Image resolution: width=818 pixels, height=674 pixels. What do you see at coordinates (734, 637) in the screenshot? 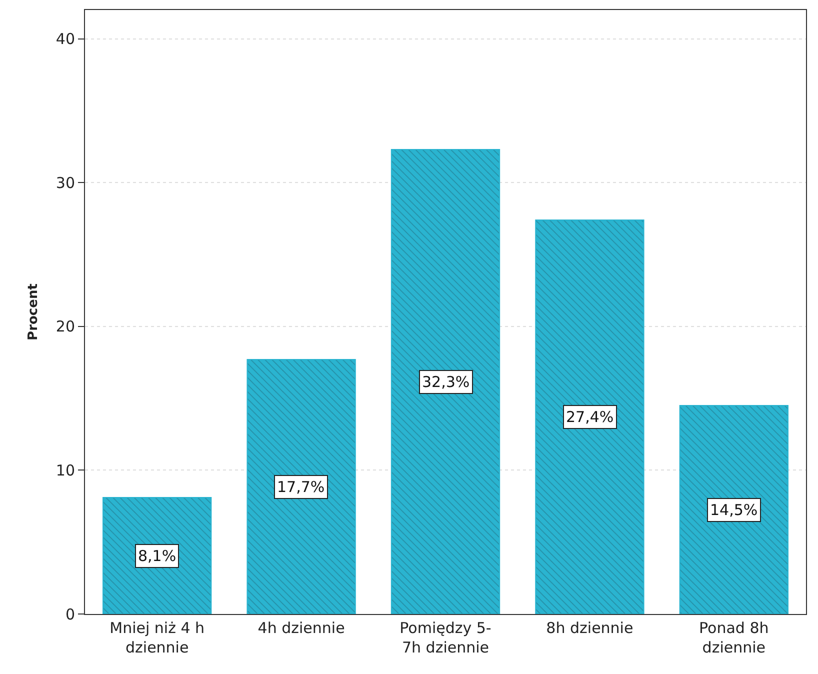
I see `x-tick-label: Ponad 8h dziennie` at bounding box center [734, 637].